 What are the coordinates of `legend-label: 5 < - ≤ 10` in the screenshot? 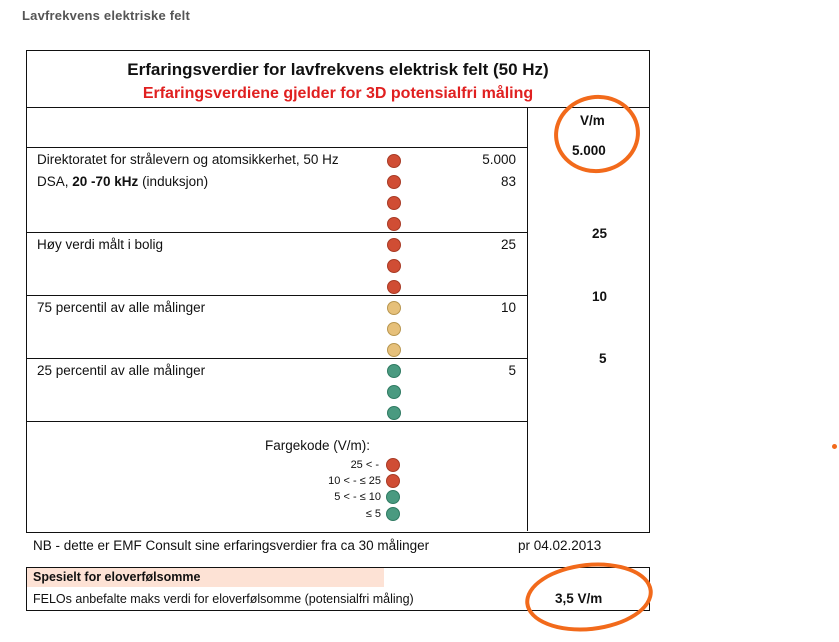 It's located at (357, 497).